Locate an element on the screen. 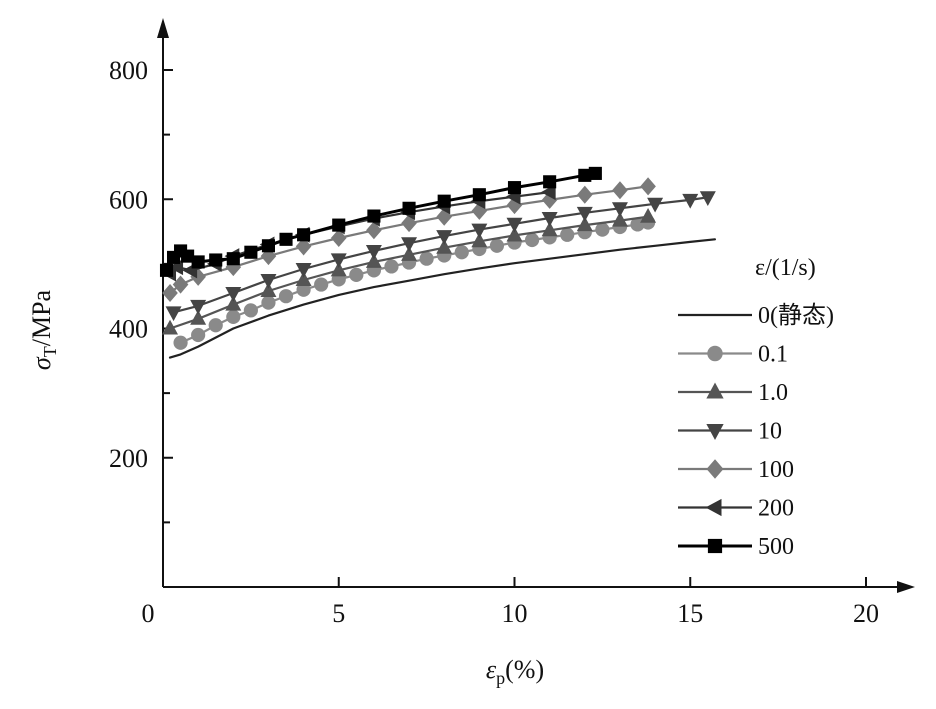 This screenshot has width=936, height=709. legend-label: 0.1 is located at coordinates (773, 355).